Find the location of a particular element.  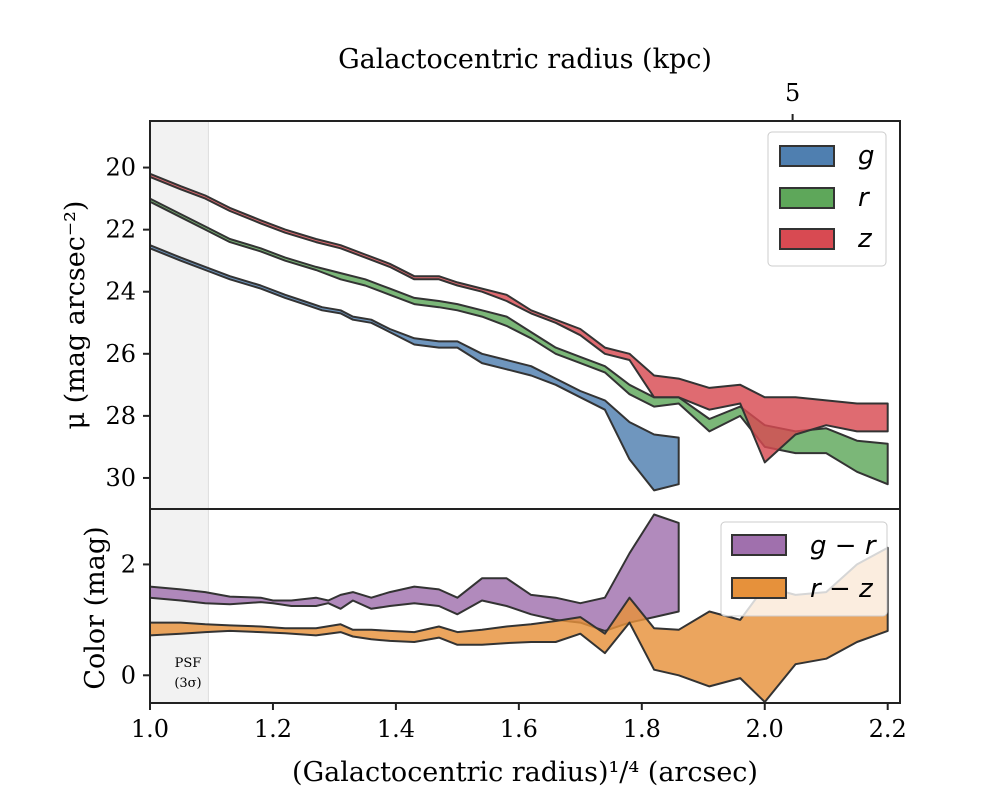

legend-swatch-r-z is located at coordinates (759, 588).